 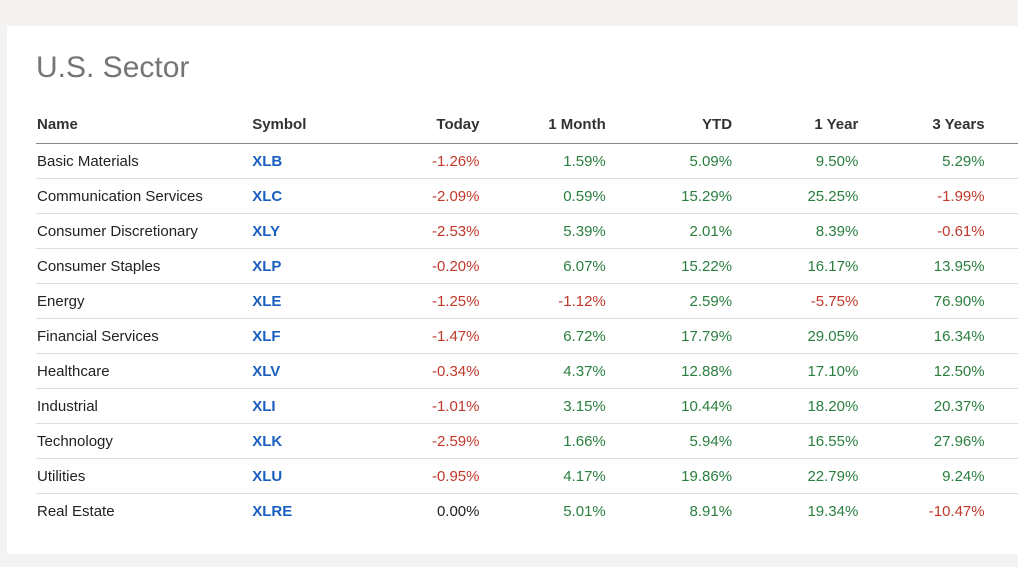 I want to click on table-row: Energy XLE -1.25% -1.12% 2.59% -5.75% 76.90%, so click(x=527, y=301).